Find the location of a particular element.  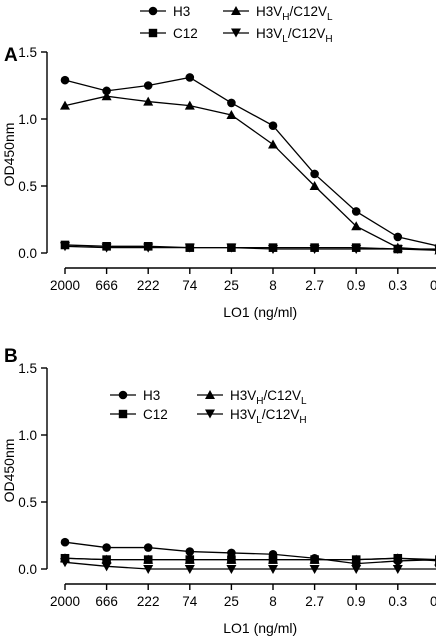

legend-b-c12-marker is located at coordinates (123, 414).